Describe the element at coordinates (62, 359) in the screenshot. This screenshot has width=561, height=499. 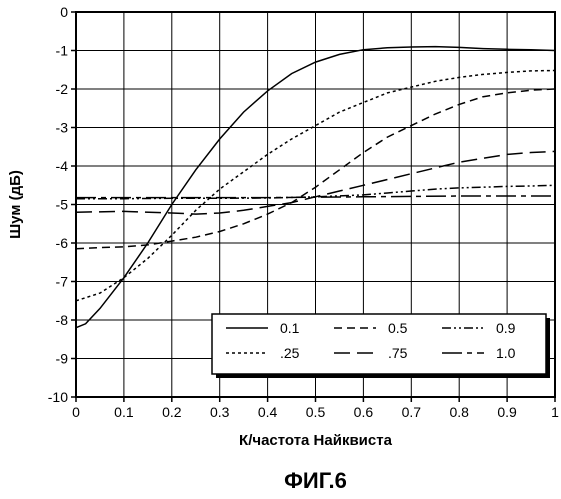
I see `y-tick-label: -9` at that location.